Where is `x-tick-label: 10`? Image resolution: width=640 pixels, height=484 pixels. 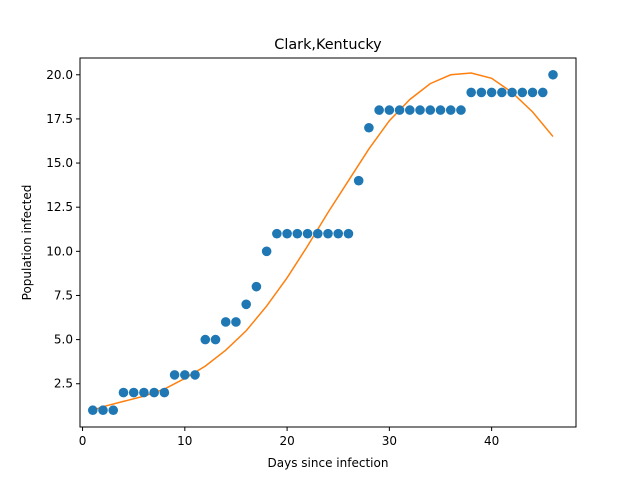 x-tick-label: 10 is located at coordinates (184, 441).